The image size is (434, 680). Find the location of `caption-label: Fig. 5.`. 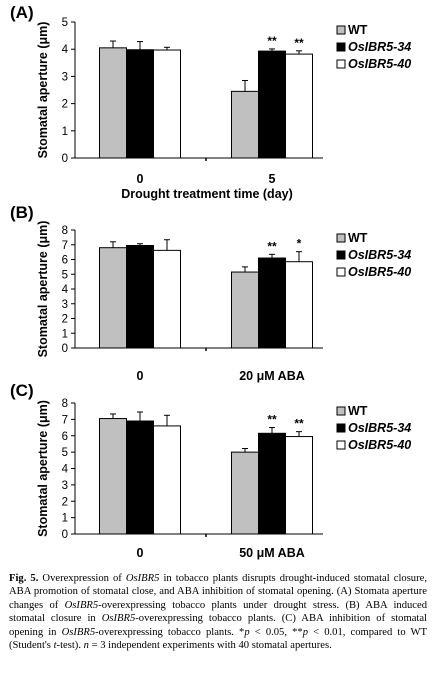

caption-label: Fig. 5. is located at coordinates (23, 578).